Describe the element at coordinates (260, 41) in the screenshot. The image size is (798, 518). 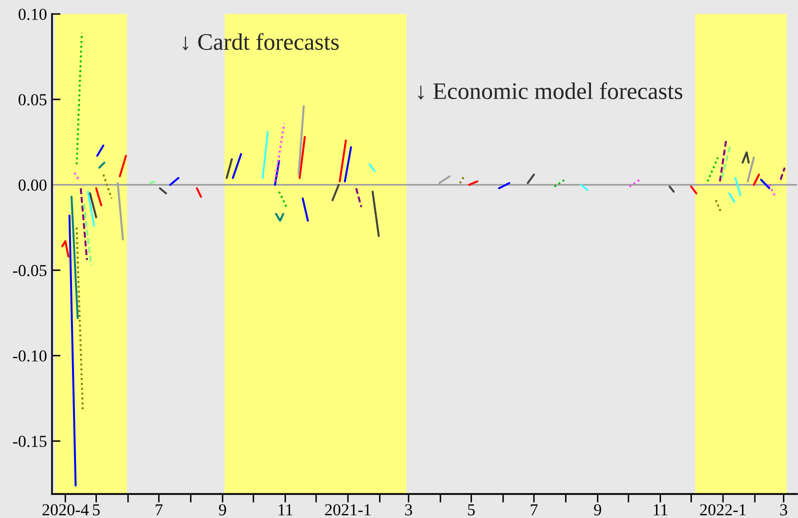
I see `annotation: ↓ Cardt forecasts` at that location.